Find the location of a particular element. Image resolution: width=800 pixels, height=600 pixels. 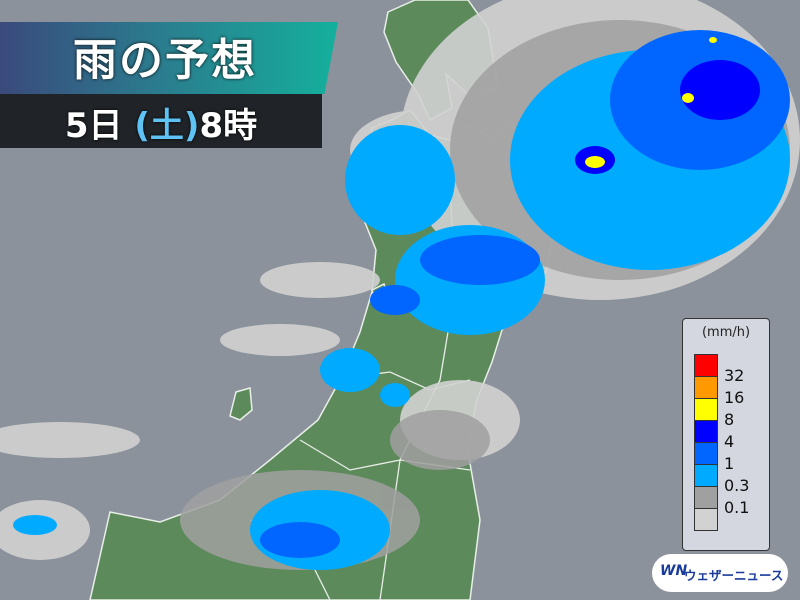

weathernews-logo: WN ウェザーニュース is located at coordinates (720, 573).